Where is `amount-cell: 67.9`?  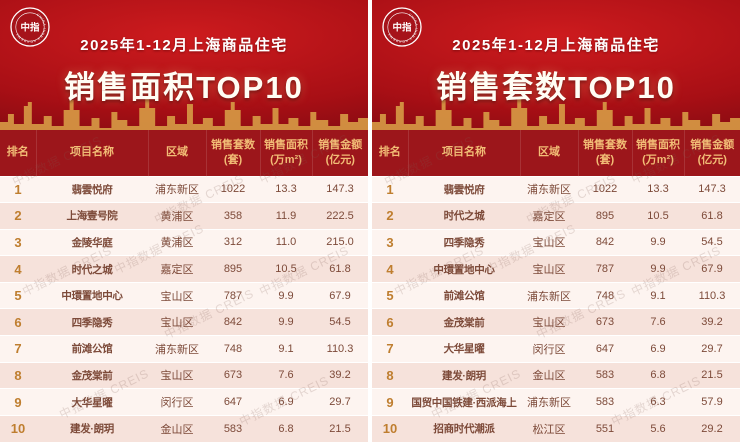 amount-cell: 67.9 is located at coordinates (340, 295).